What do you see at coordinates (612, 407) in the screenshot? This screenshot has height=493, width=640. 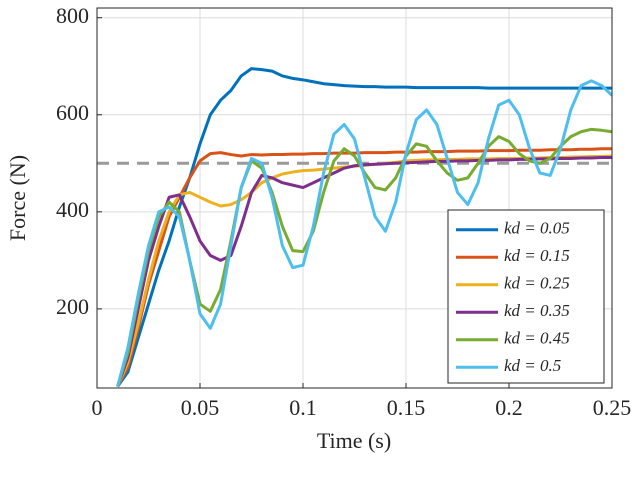 I see `x-tick-label: 0.25` at bounding box center [612, 407].